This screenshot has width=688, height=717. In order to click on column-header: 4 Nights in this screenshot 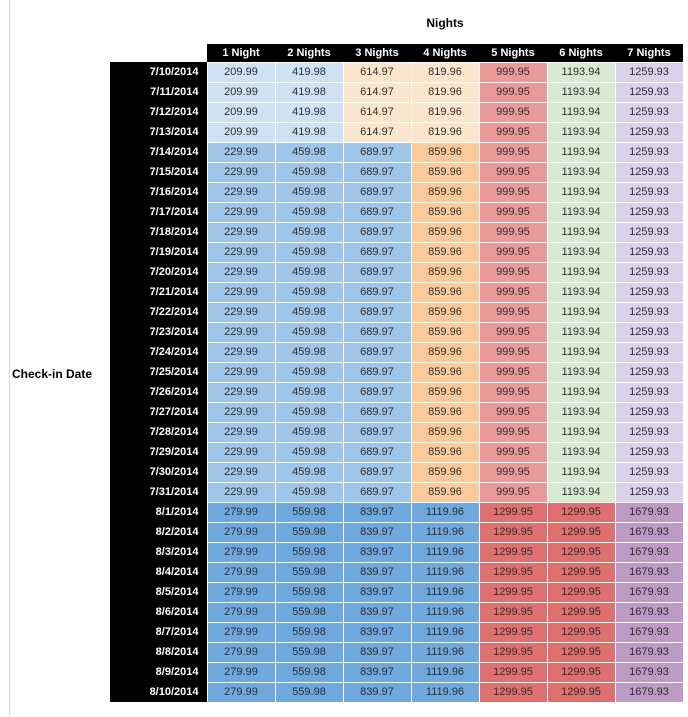, I will do `click(445, 53)`.